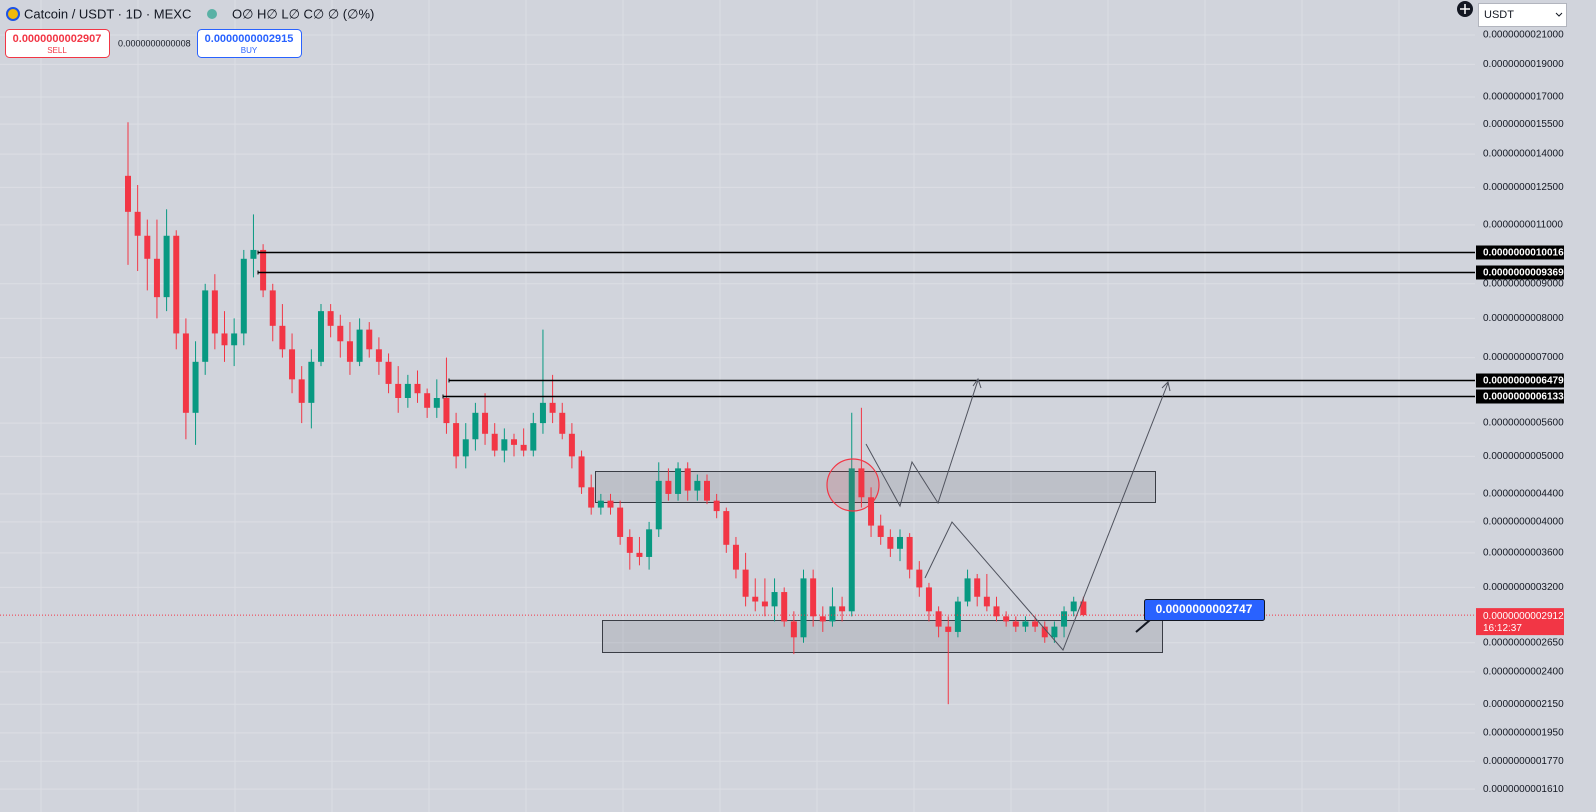 This screenshot has height=812, width=1596. Describe the element at coordinates (1523, 672) in the screenshot. I see `y-tick-label: 0.0000000002400` at that location.